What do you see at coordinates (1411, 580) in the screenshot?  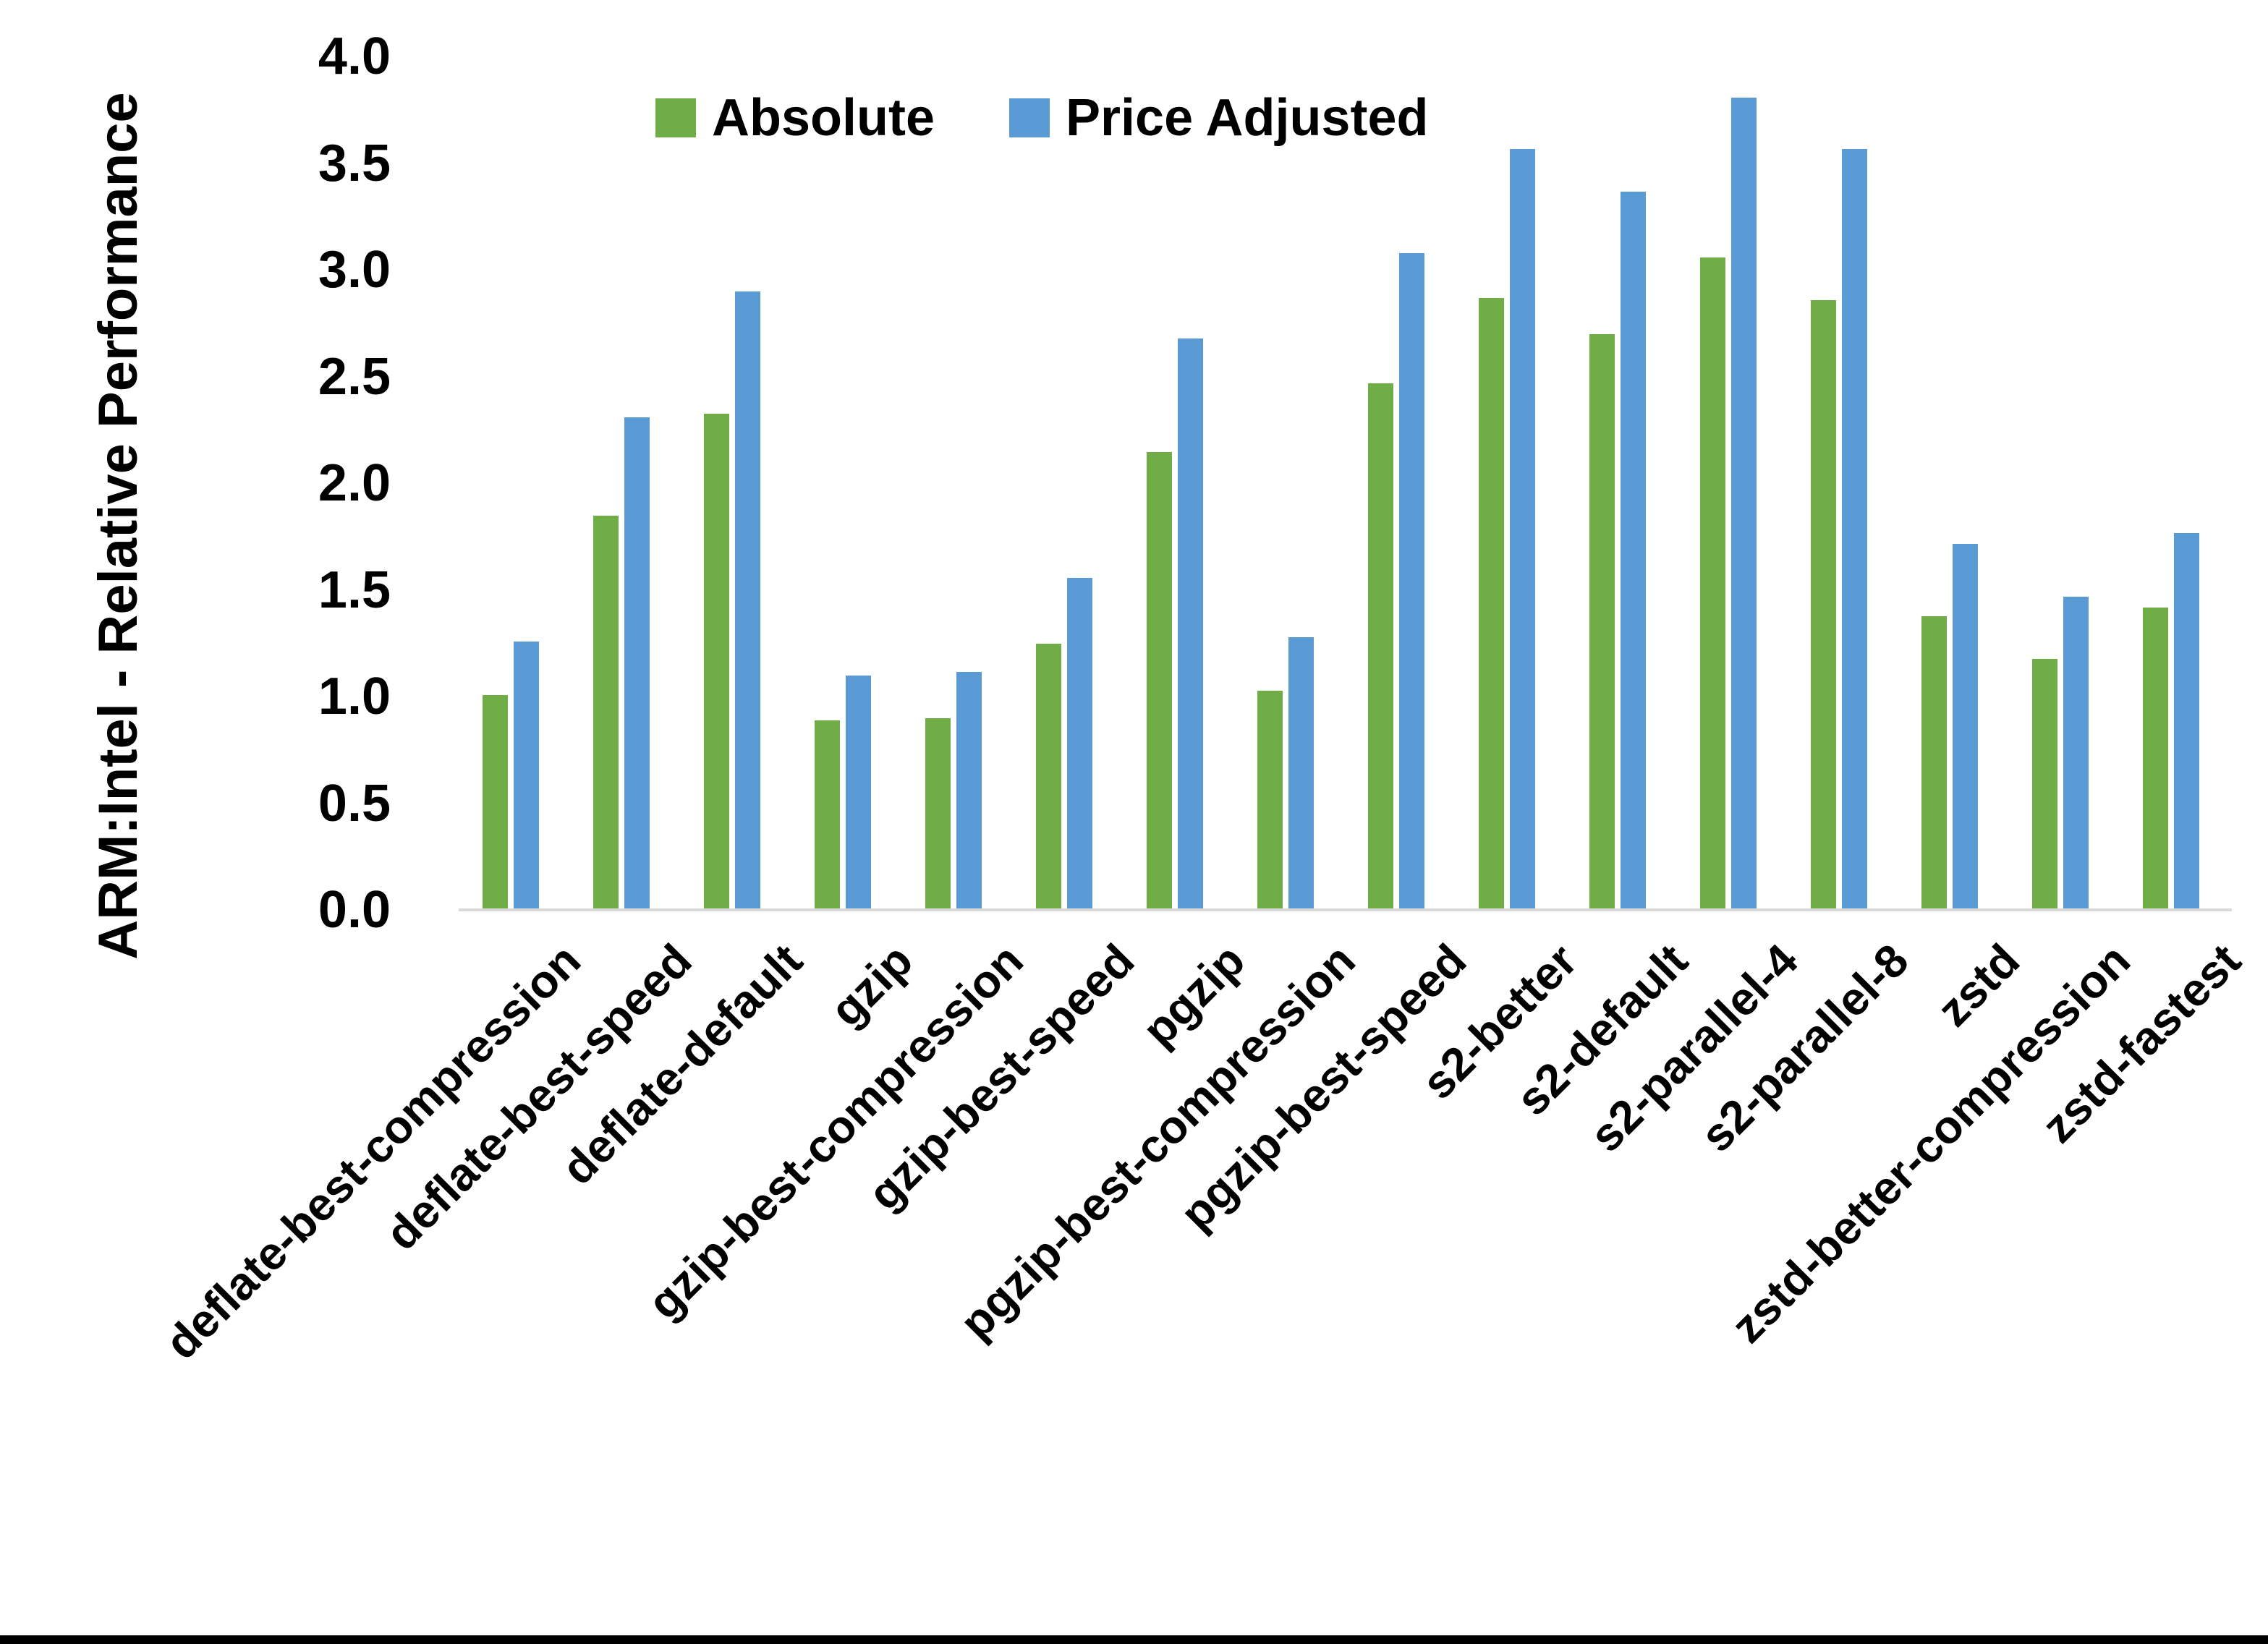 I see `bar-price-adjusted-pgzip-best-speed` at bounding box center [1411, 580].